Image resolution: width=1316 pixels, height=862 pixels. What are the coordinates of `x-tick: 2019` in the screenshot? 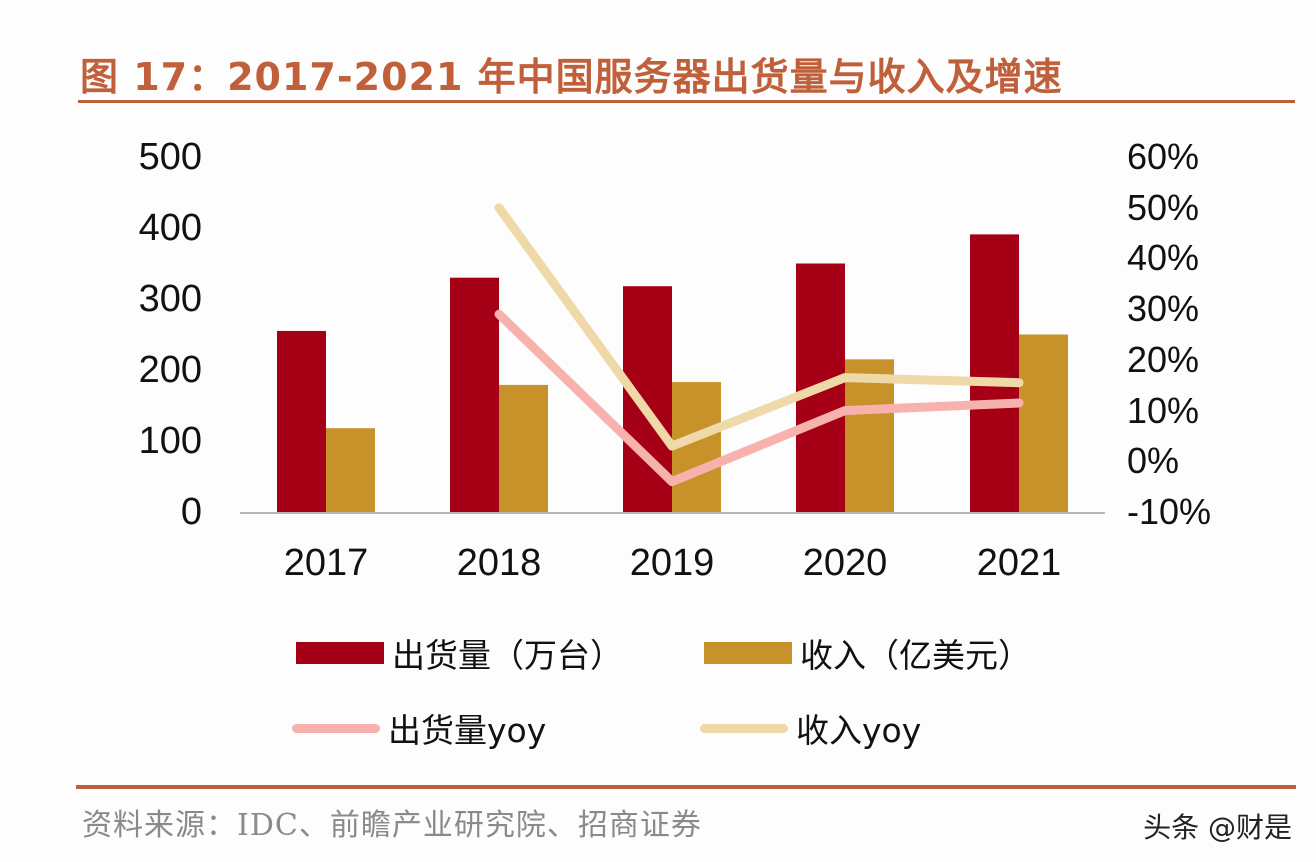 It's located at (672, 563).